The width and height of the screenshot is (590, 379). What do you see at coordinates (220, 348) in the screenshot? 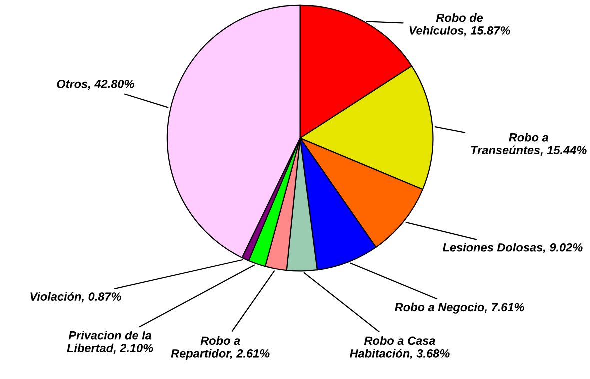
I see `slice-label: Robo a Repartidor, 2.61%` at bounding box center [220, 348].